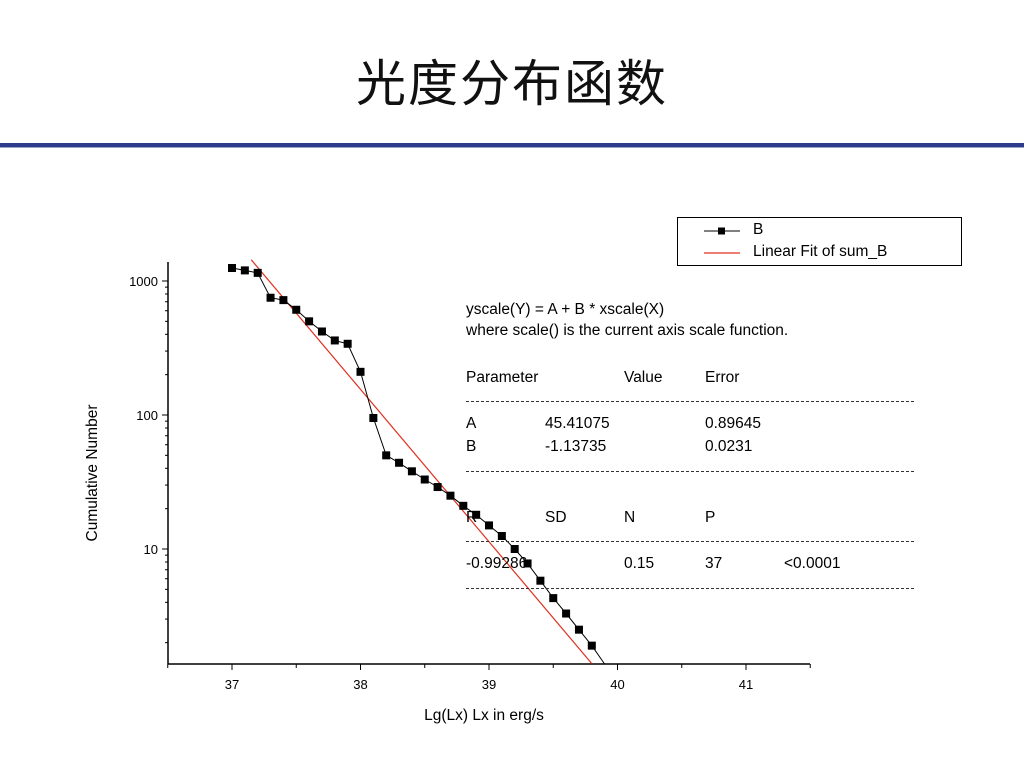 The width and height of the screenshot is (1024, 768). I want to click on stats-header-n: N, so click(630, 517).